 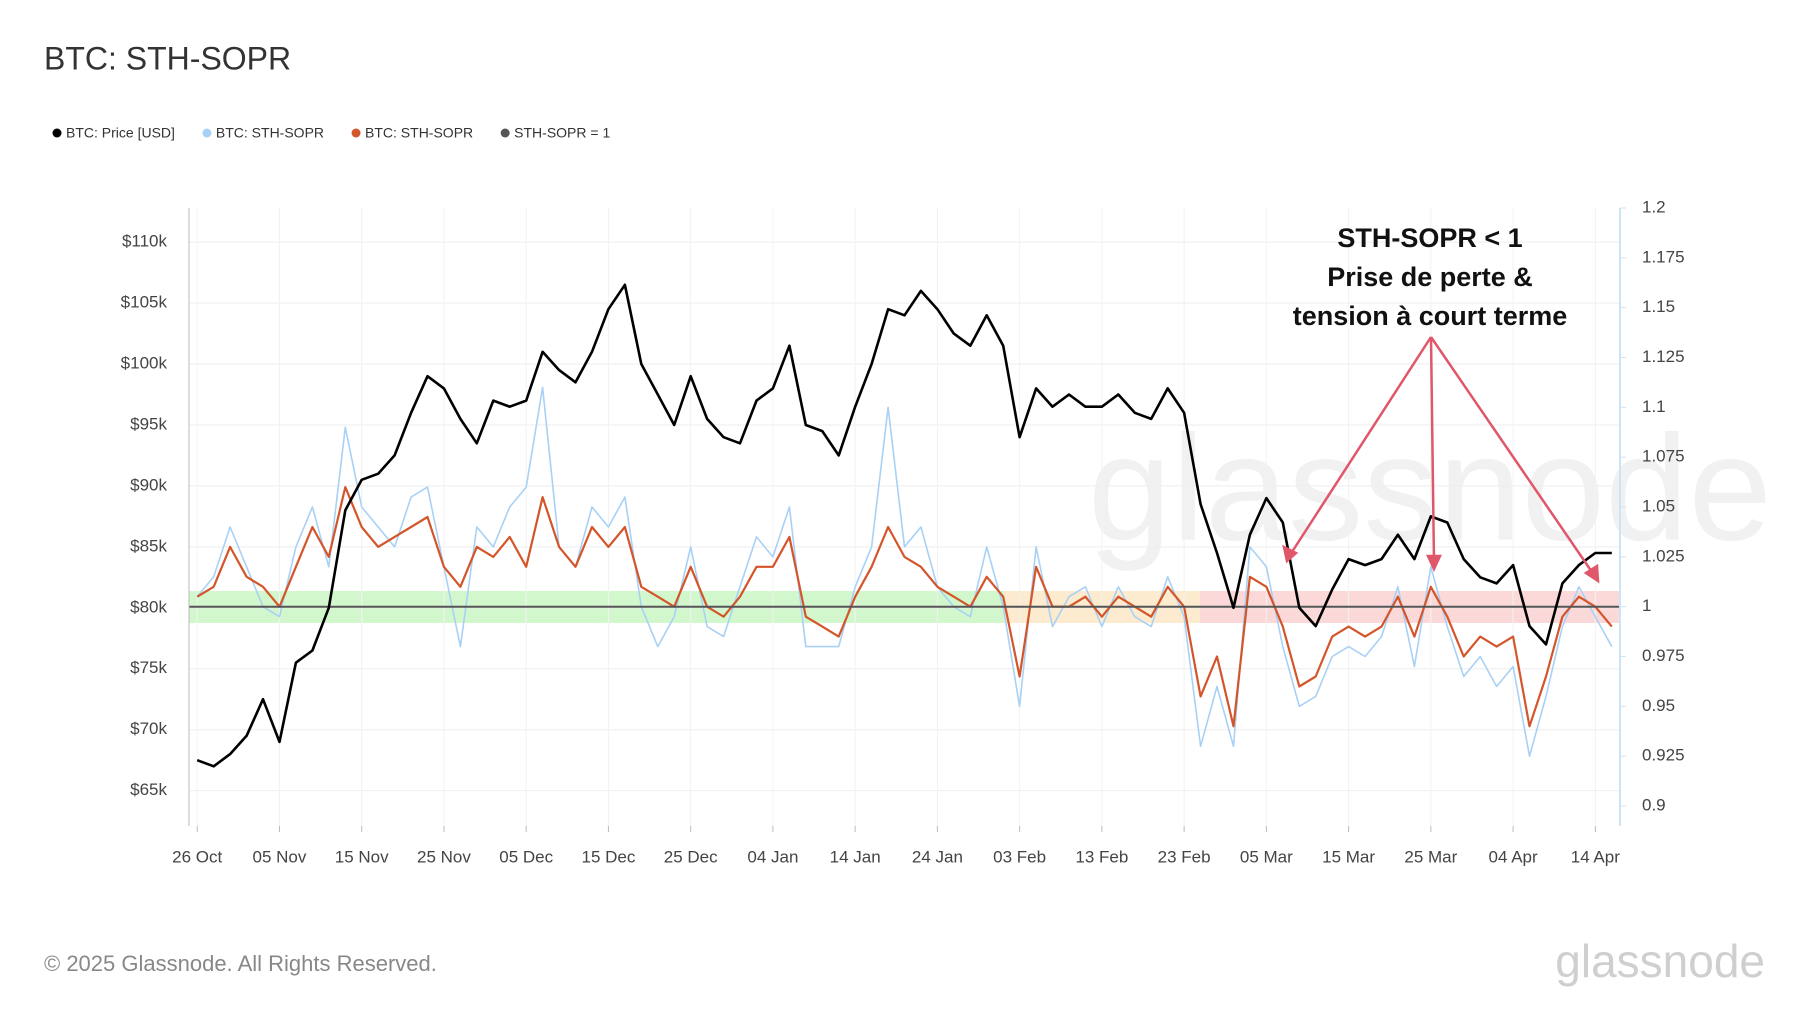 I want to click on logo: glassnode, so click(x=1660, y=961).